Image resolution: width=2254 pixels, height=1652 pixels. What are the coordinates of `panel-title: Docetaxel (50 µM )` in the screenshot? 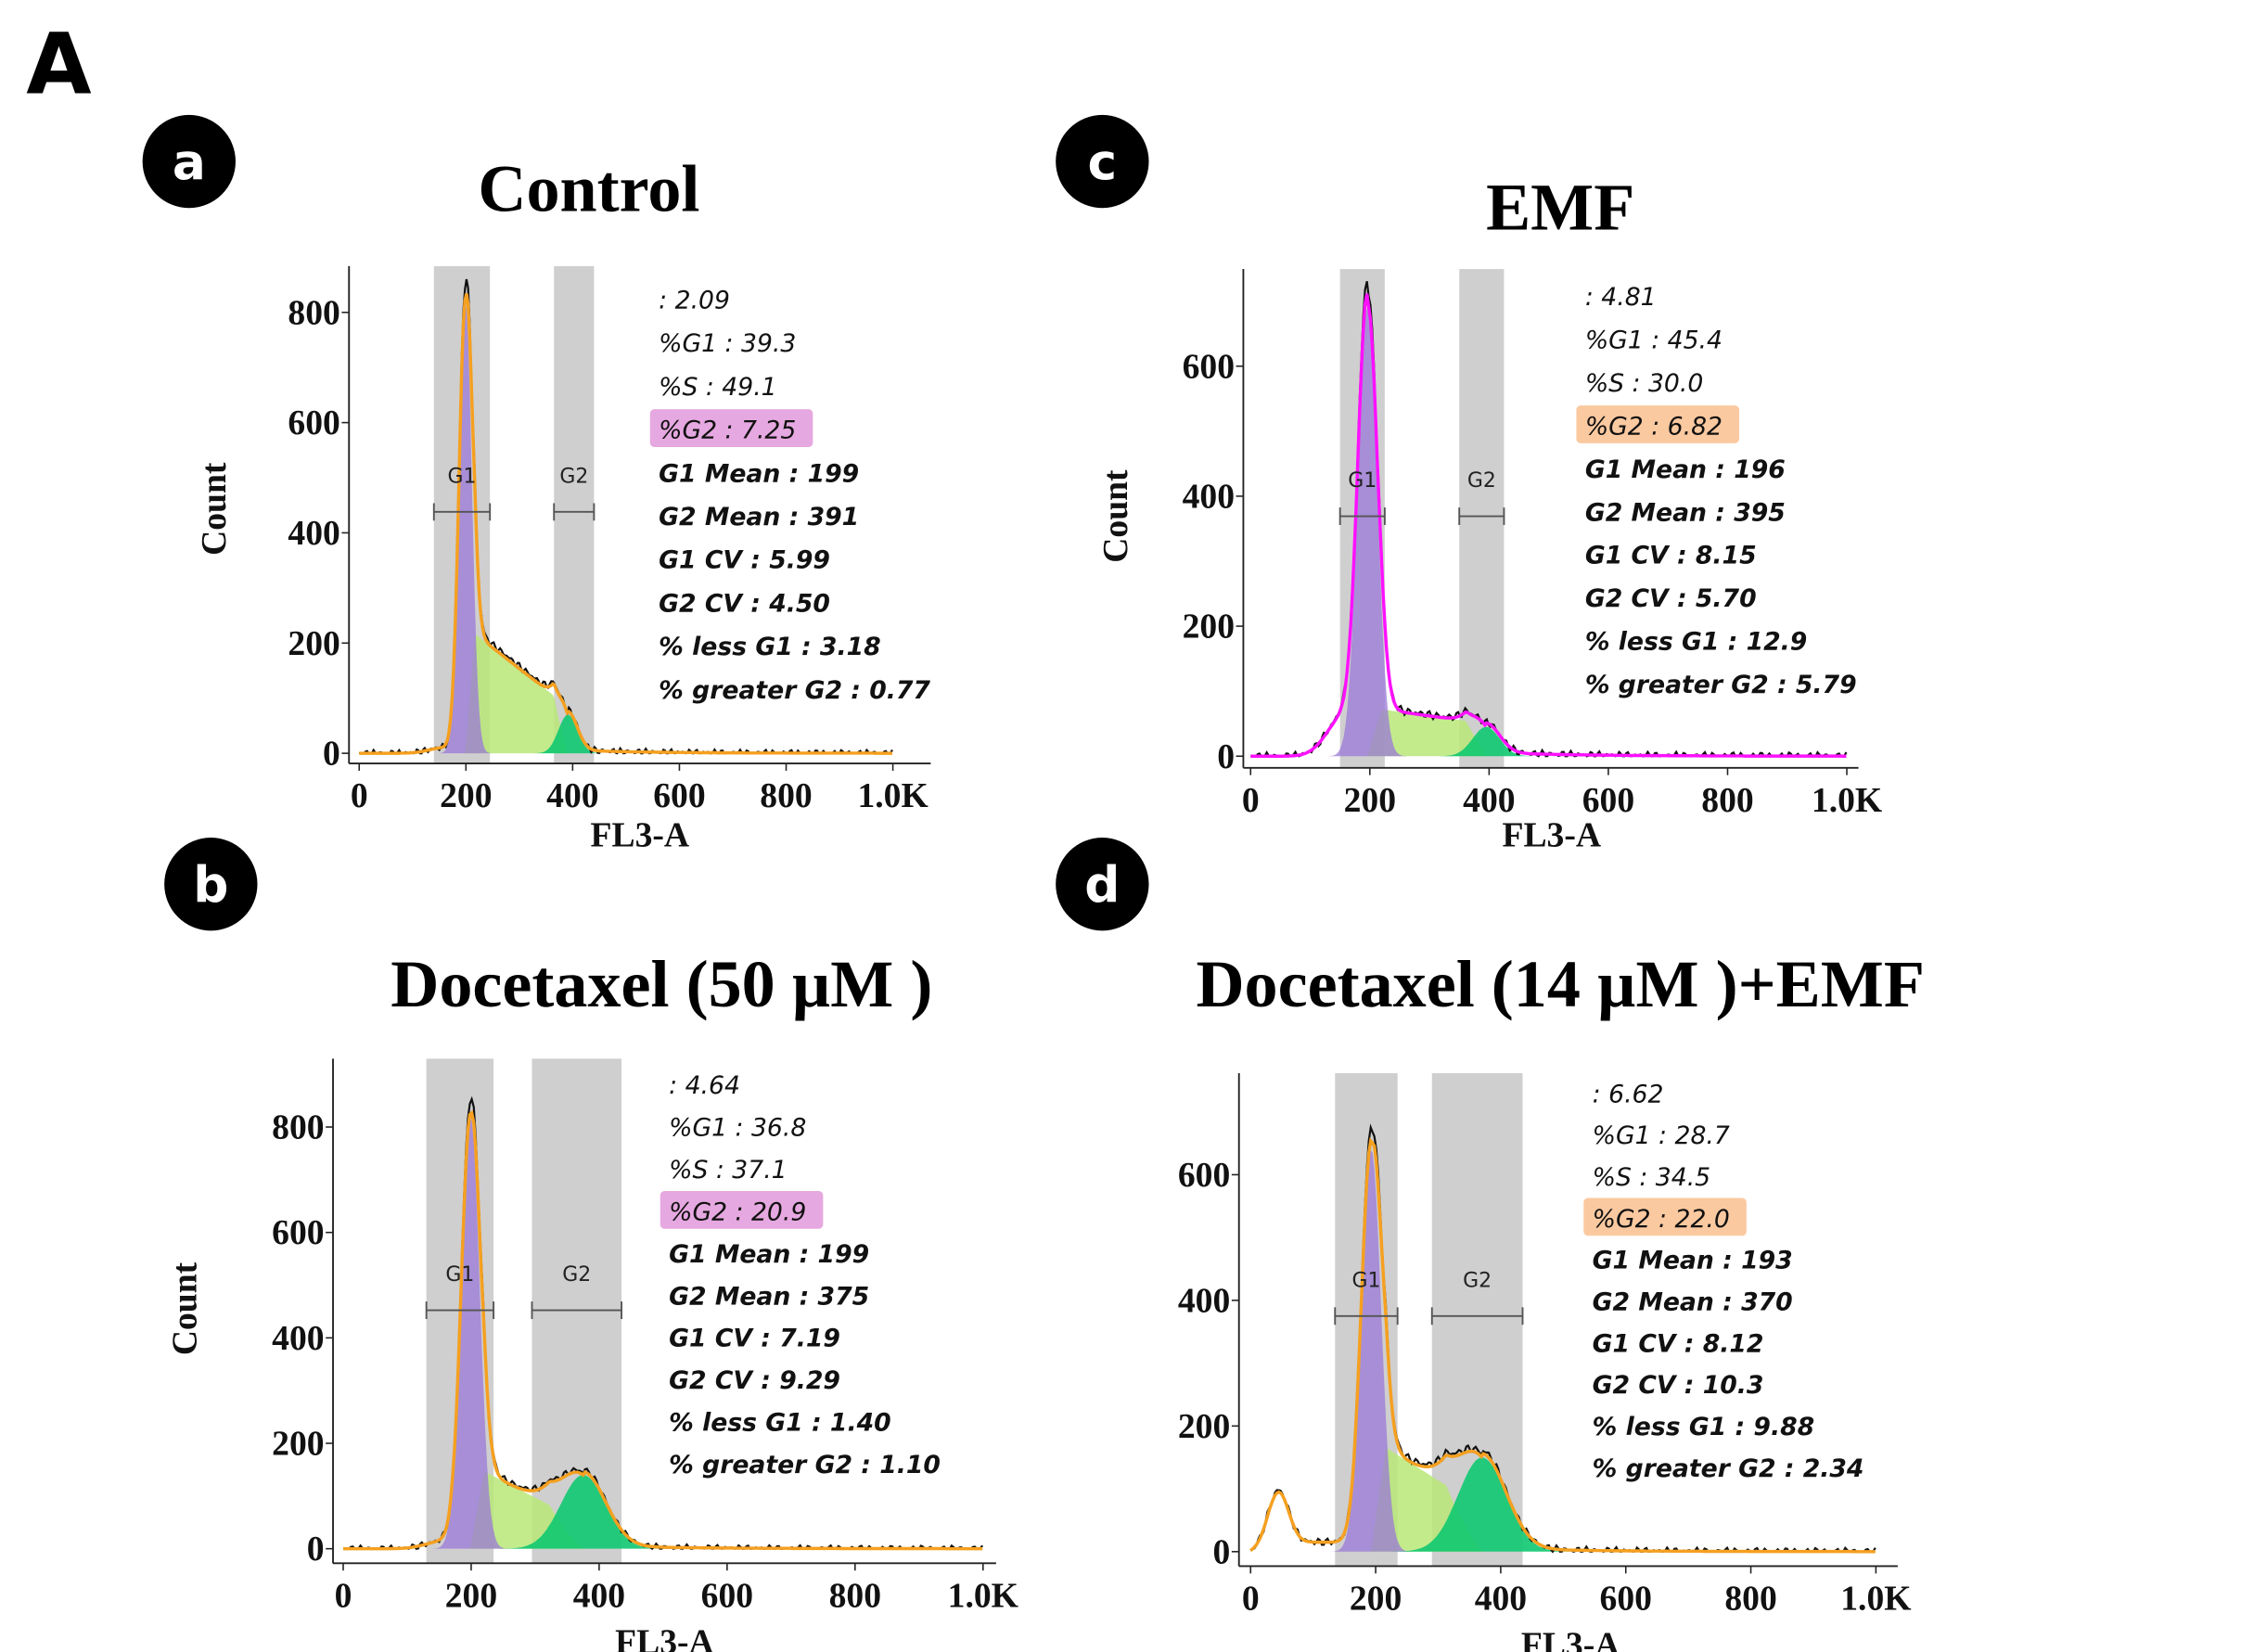 It's located at (661, 984).